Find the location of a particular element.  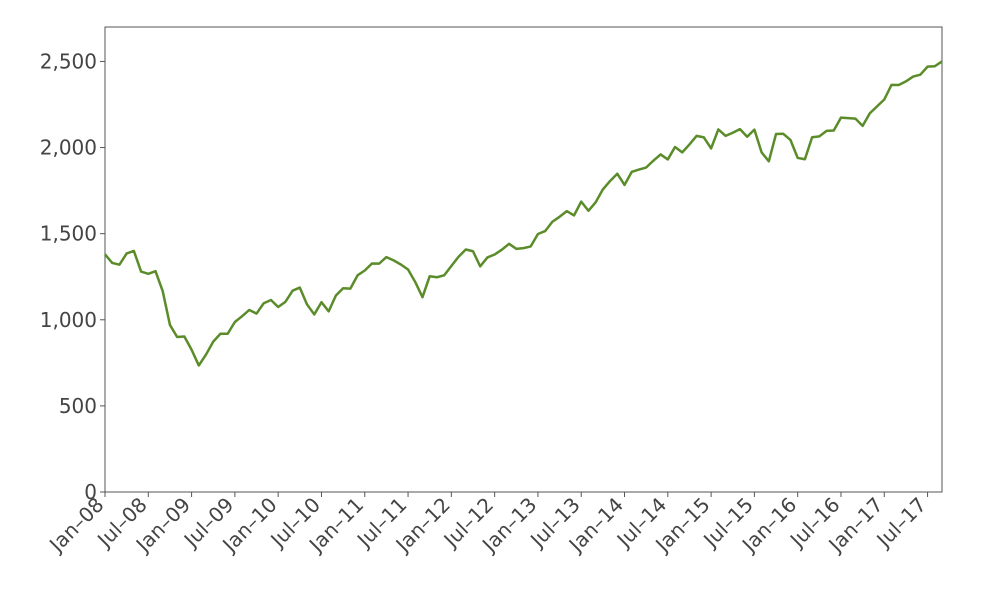

y-tick-label: 1,500 is located at coordinates (68, 234).